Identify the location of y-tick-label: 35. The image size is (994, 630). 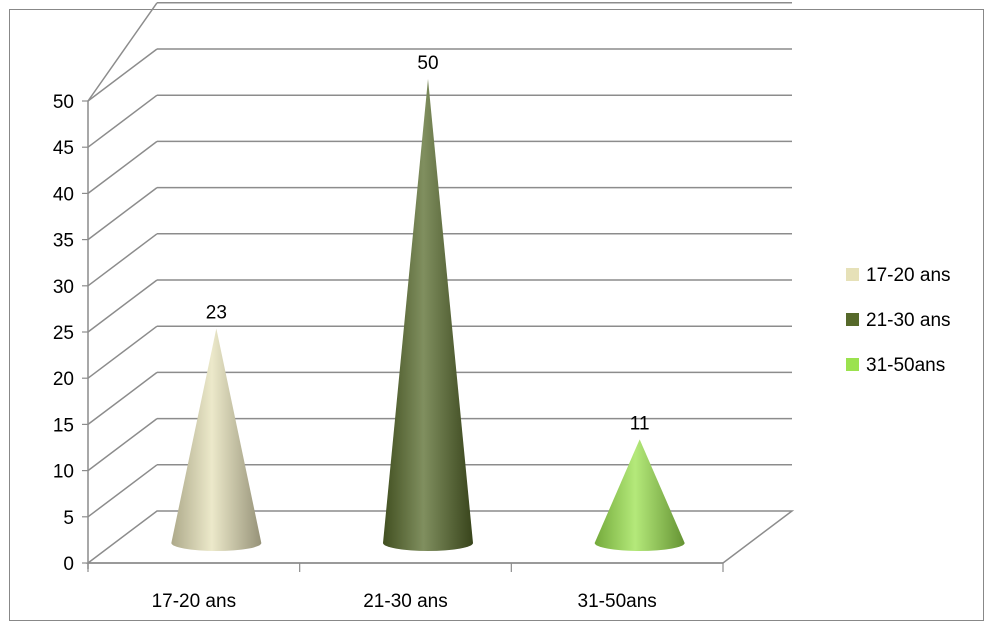
(63, 241).